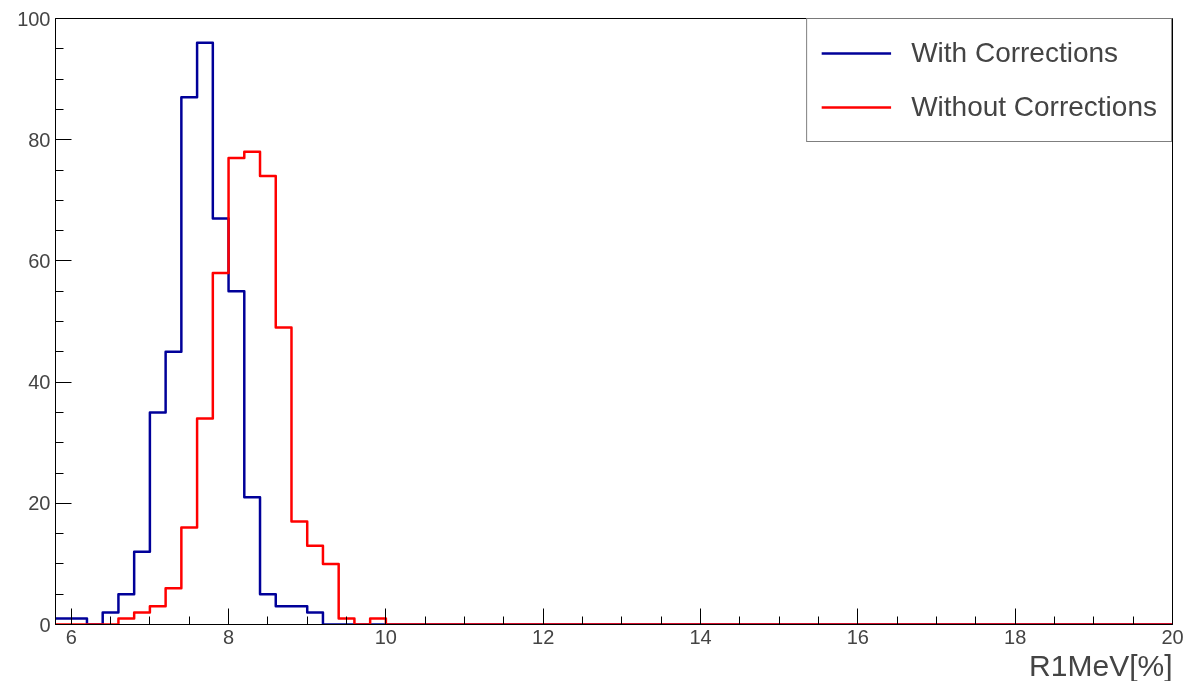  What do you see at coordinates (39, 382) in the screenshot?
I see `y-tick-label: 40` at bounding box center [39, 382].